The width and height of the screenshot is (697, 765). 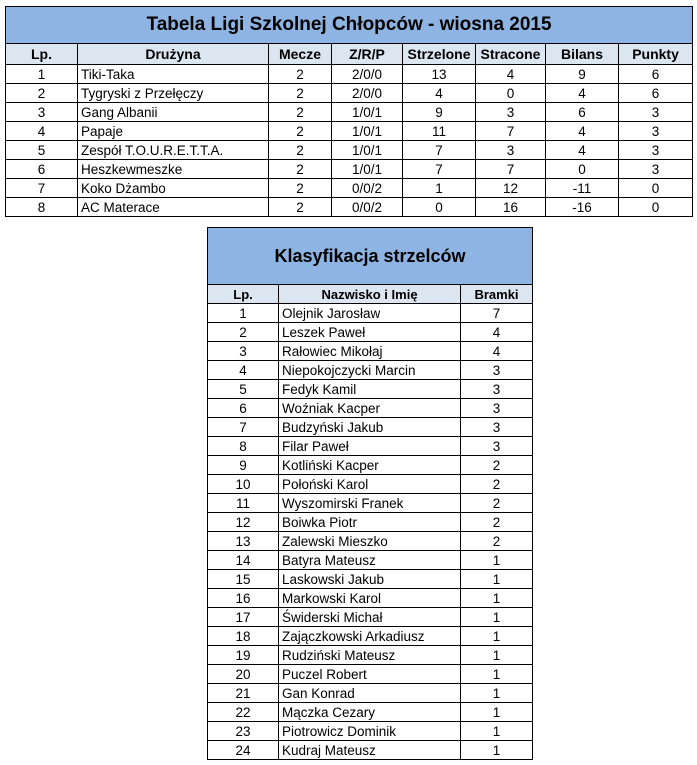 I want to click on table-cell: Wyszomirski Franek, so click(x=369, y=503).